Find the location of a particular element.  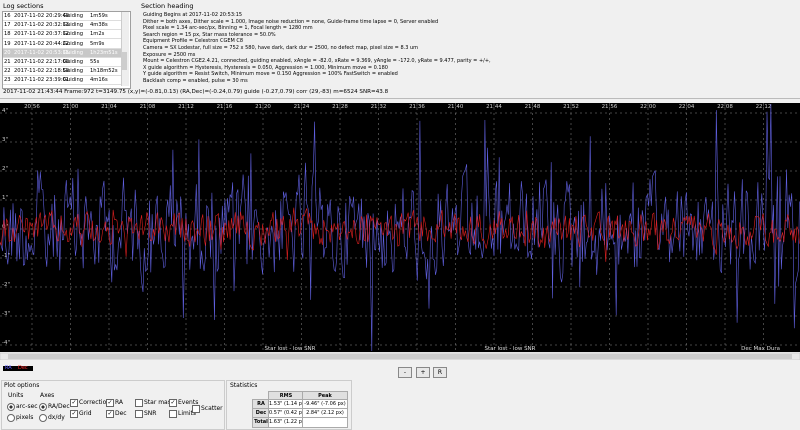

y-label: -1" is located at coordinates (6, 256).